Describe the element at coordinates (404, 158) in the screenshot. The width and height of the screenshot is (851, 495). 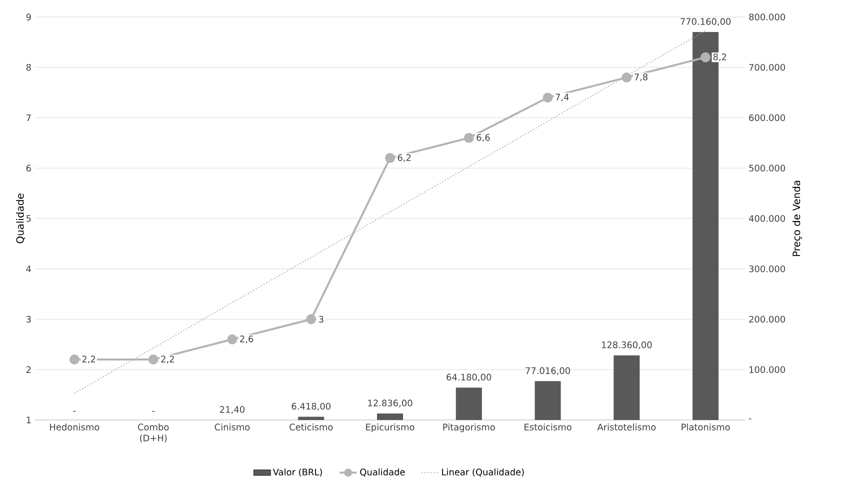
I see `data-label: 6,2` at that location.